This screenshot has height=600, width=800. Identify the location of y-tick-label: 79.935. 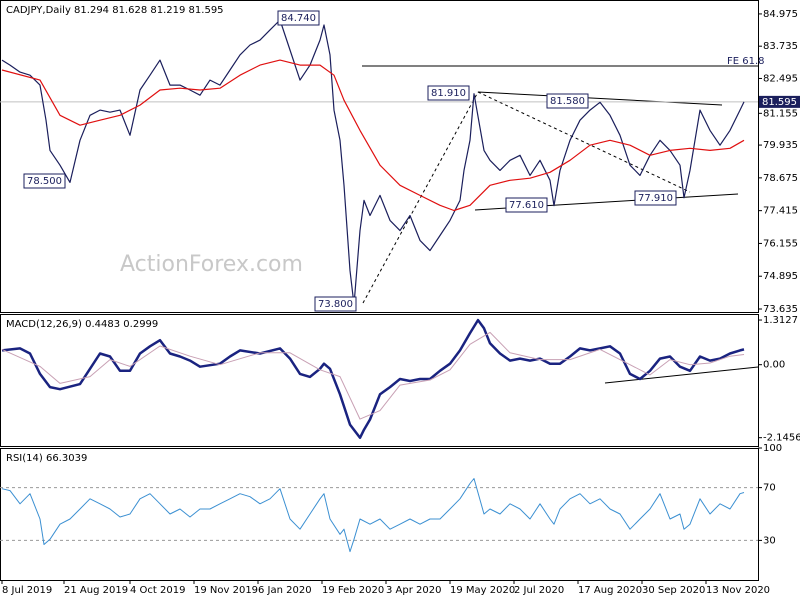
(780, 145).